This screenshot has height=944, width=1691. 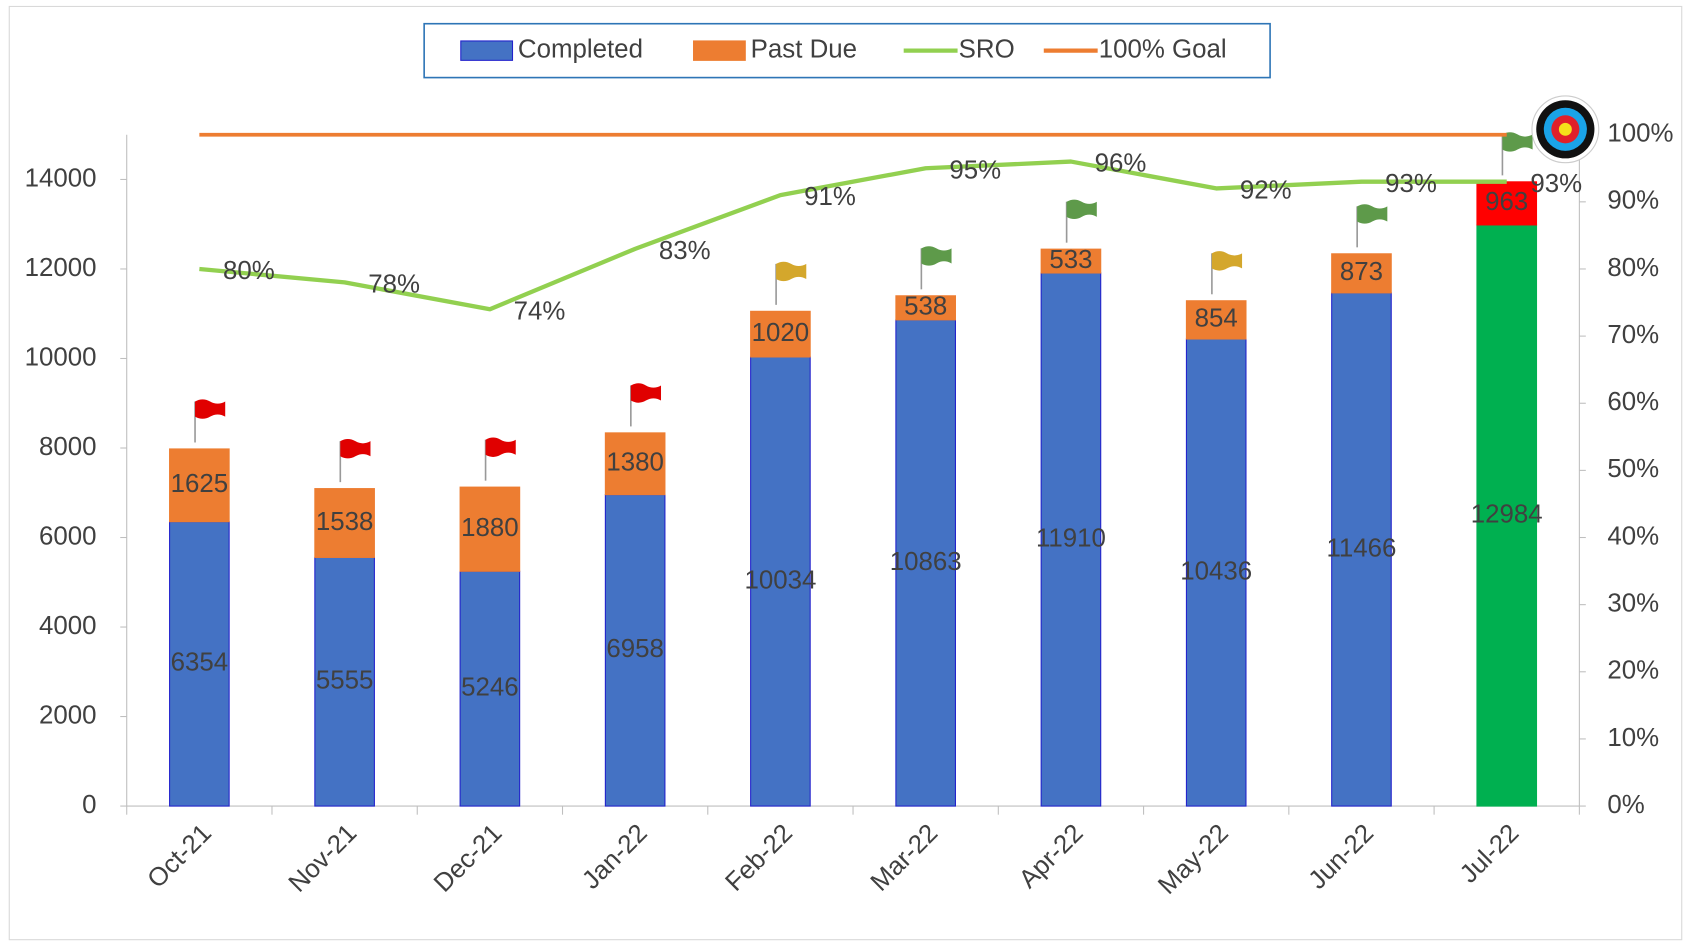 What do you see at coordinates (1633, 671) in the screenshot?
I see `y2-tick-label: 20%` at bounding box center [1633, 671].